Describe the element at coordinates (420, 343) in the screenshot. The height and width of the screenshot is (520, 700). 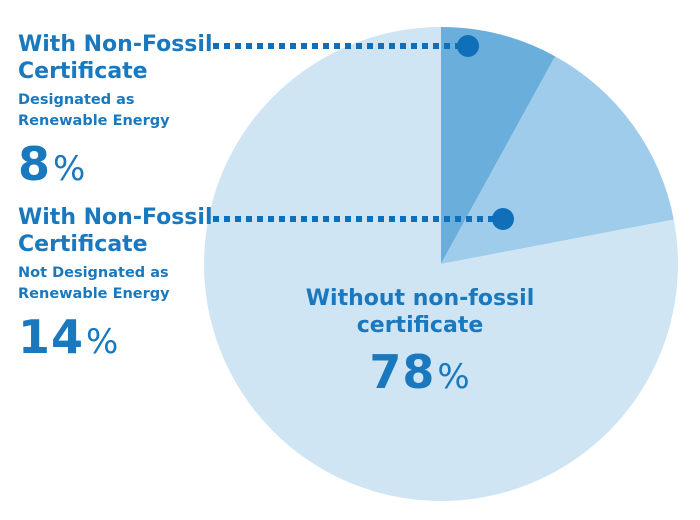
I see `slice-label-without-certificate: Without non-fossil certificate 78%` at that location.